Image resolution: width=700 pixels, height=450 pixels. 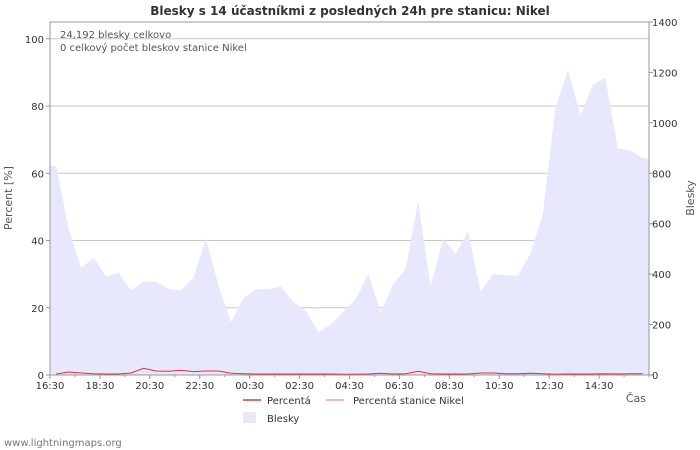 What do you see at coordinates (249, 417) in the screenshot?
I see `legend-swatch-blesky` at bounding box center [249, 417].